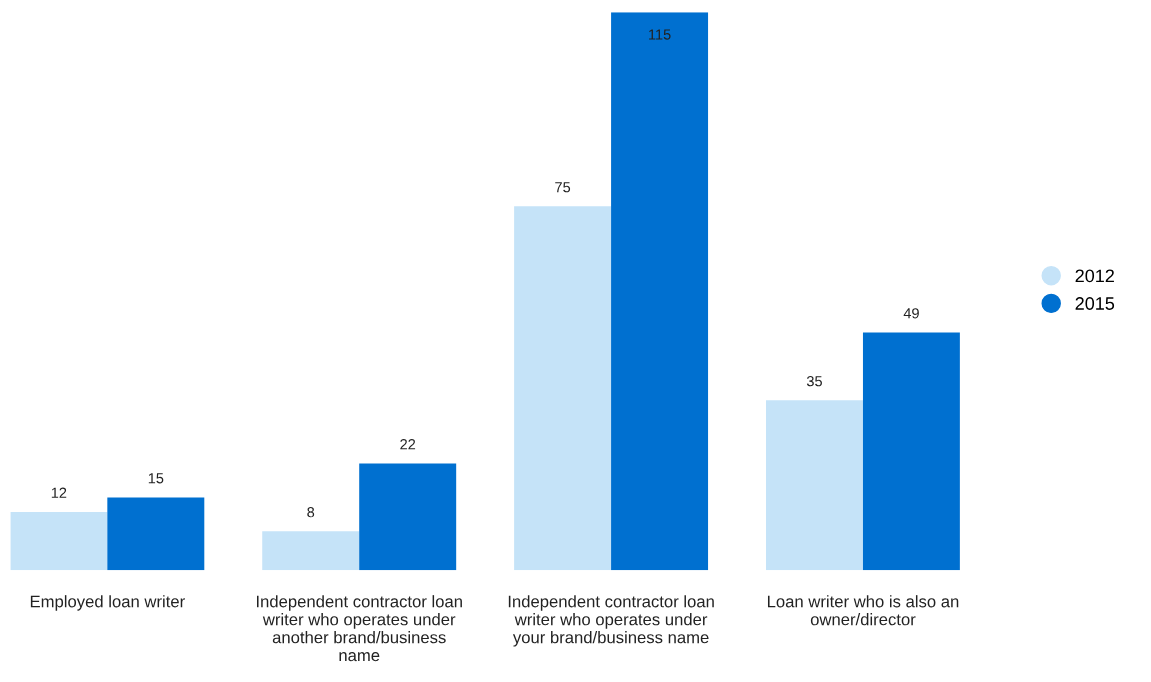  I want to click on data-label: 115, so click(660, 34).